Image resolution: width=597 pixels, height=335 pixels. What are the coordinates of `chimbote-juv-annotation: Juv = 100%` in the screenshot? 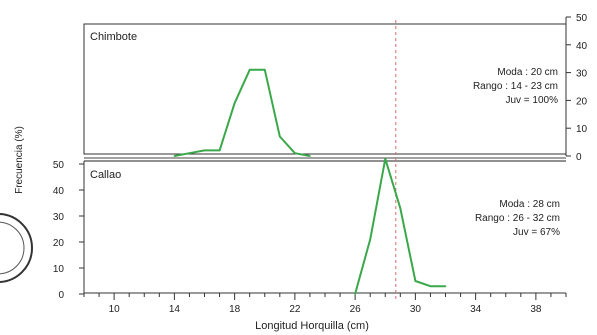 It's located at (531, 100).